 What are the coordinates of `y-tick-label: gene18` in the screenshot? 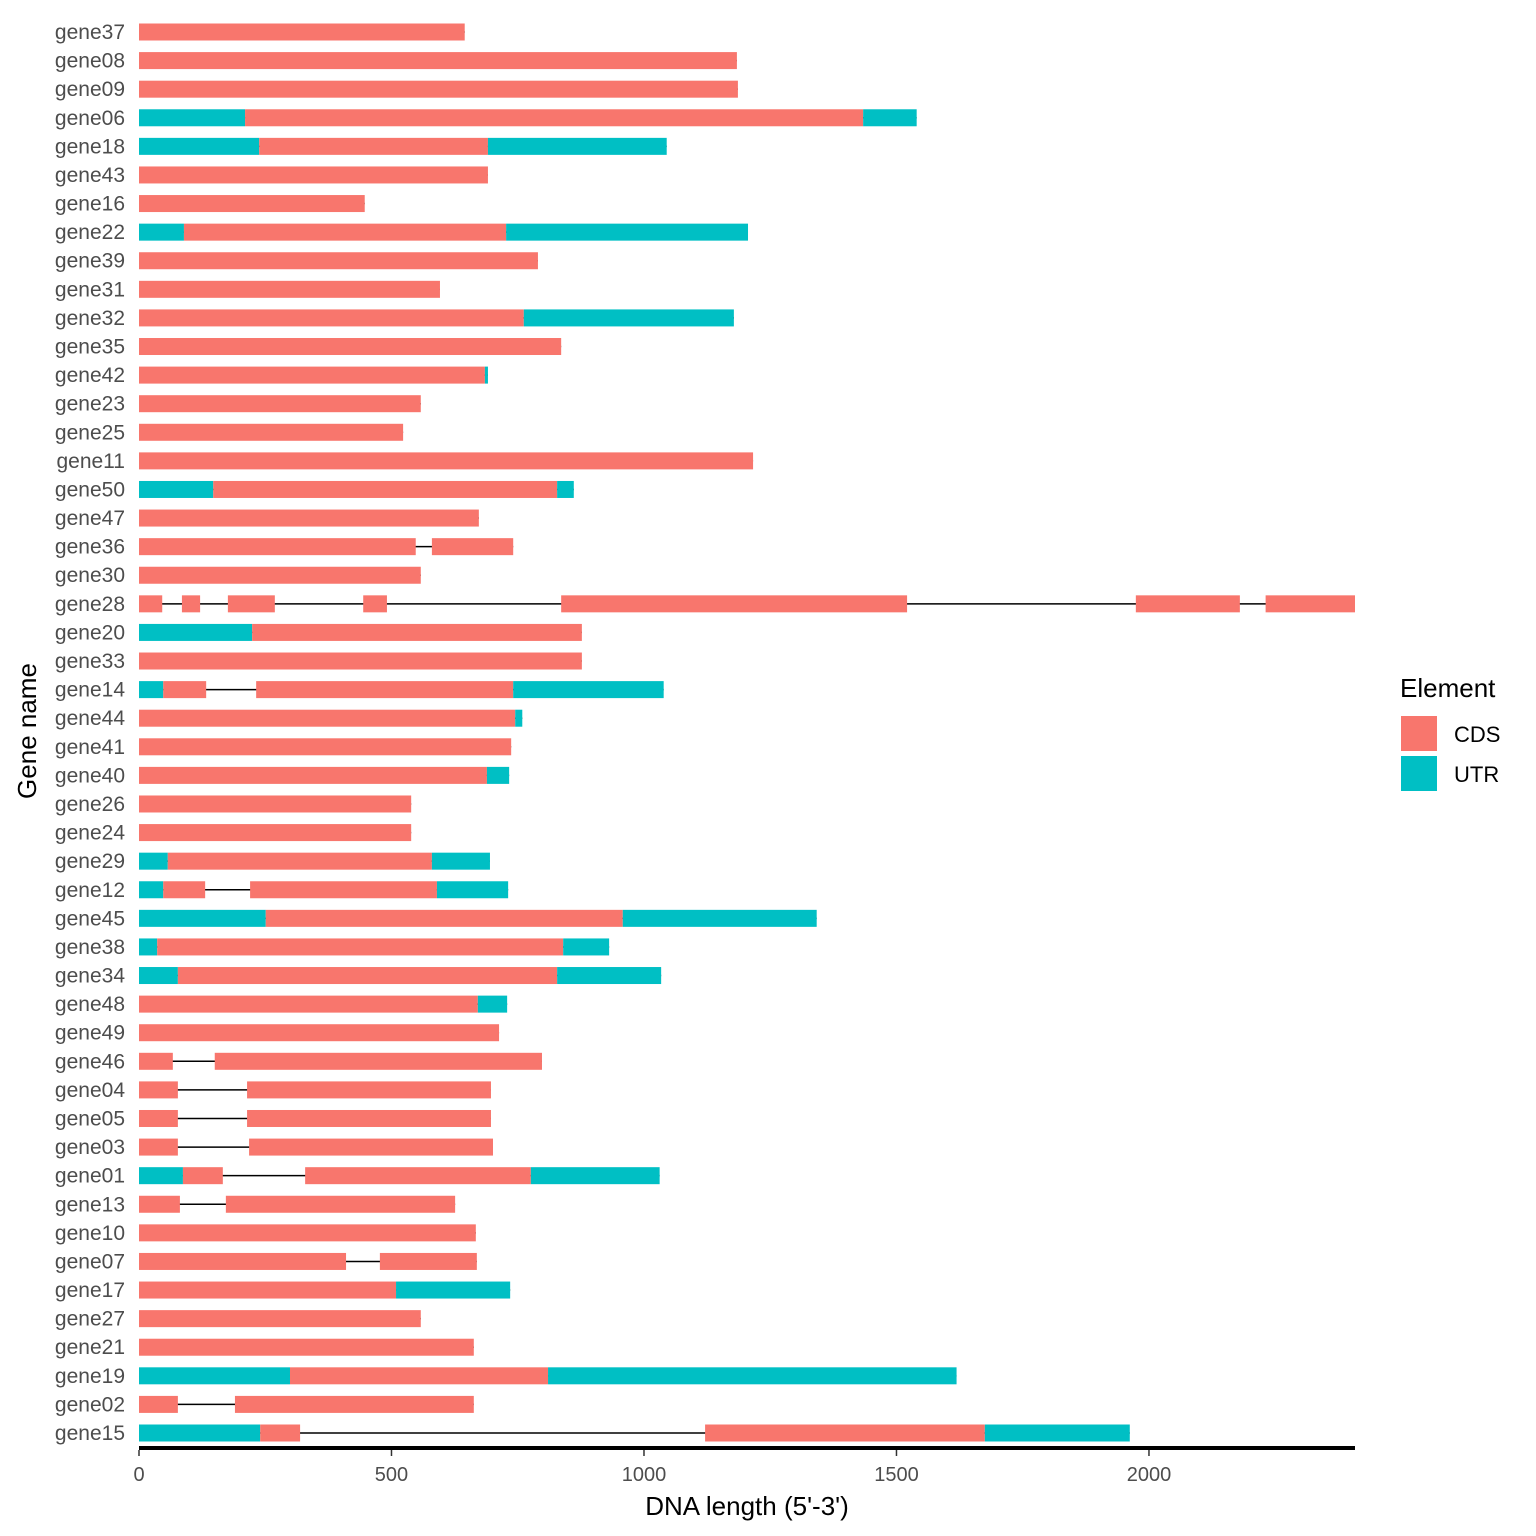 It's located at (90, 146).